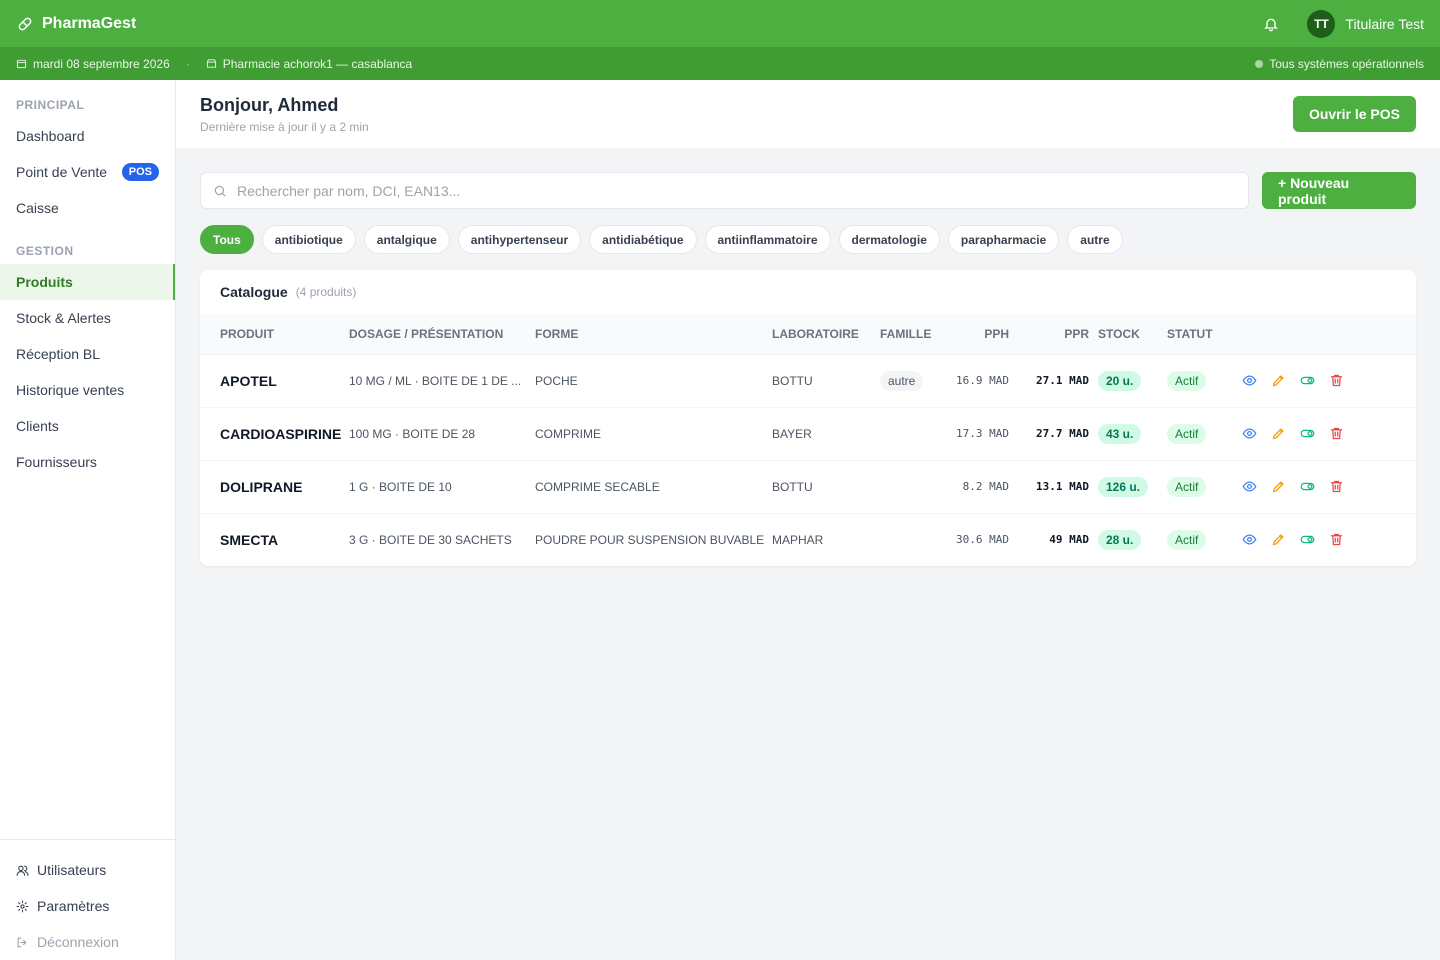  Describe the element at coordinates (37, 426) in the screenshot. I see `nav-label: Clients` at that location.